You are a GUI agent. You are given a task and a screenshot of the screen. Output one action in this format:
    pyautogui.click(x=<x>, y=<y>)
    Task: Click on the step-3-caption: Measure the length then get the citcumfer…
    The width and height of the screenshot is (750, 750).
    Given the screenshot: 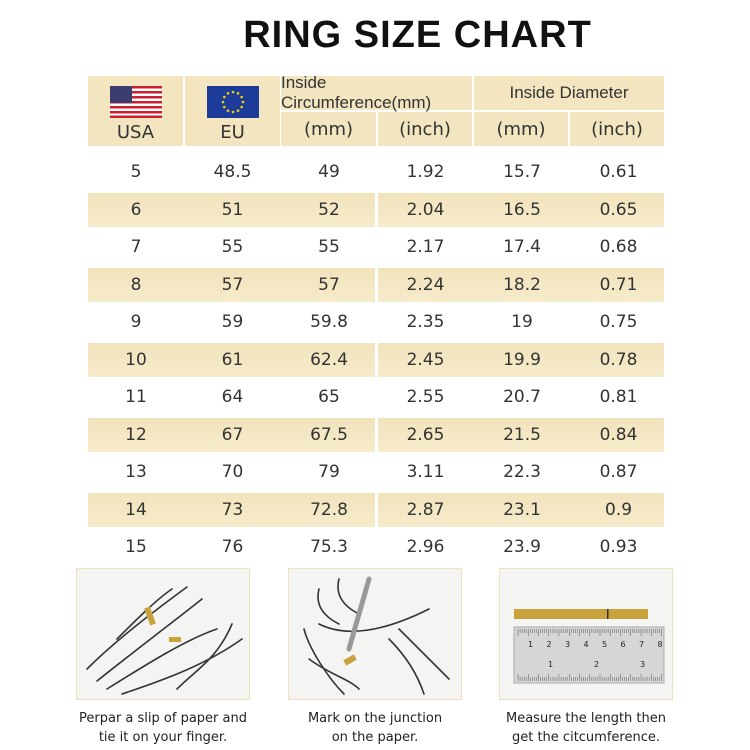 What is the action you would take?
    pyautogui.click(x=586, y=728)
    